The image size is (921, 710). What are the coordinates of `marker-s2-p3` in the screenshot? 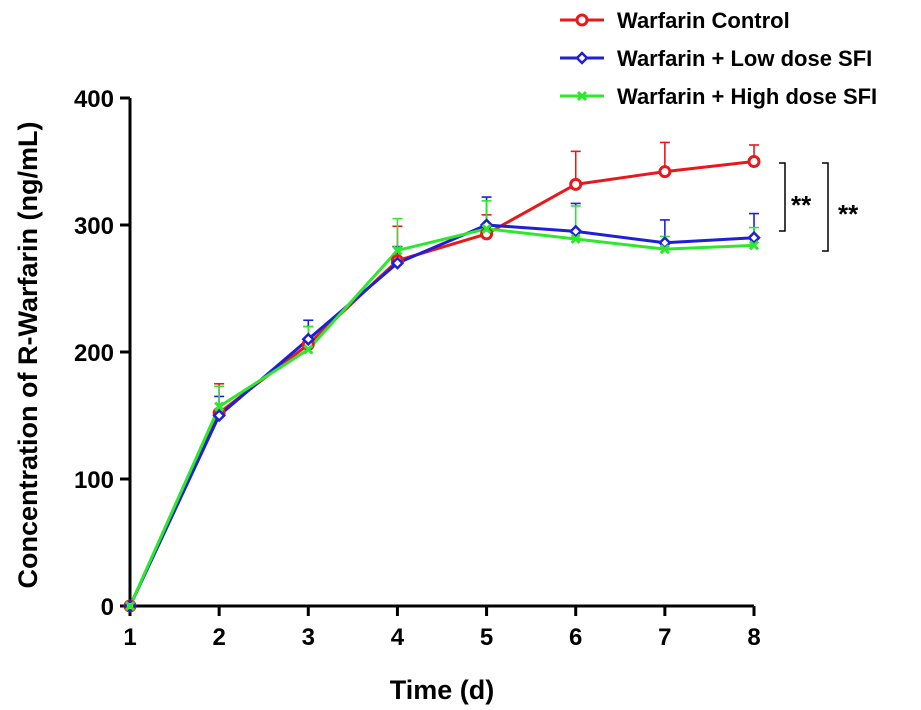 It's located at (397, 250).